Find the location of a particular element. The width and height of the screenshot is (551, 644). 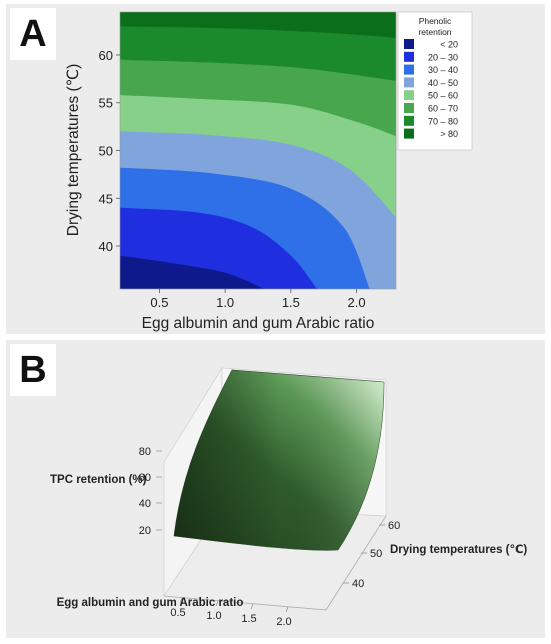

x-tick-label: 2.0 is located at coordinates (357, 302).